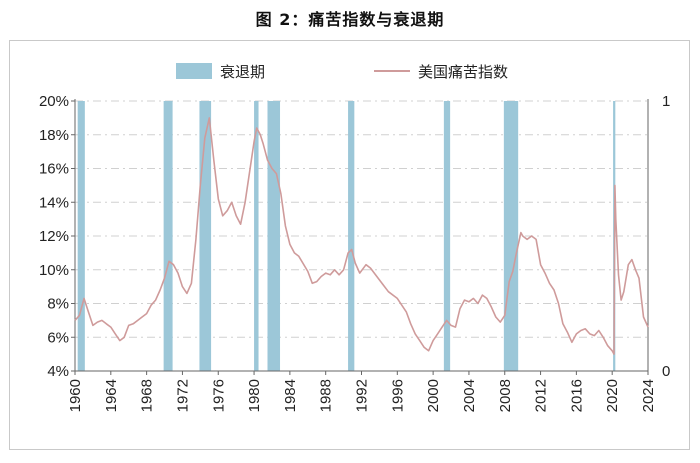 Image resolution: width=700 pixels, height=463 pixels. I want to click on x-tick-label-3: 1972, so click(182, 395).